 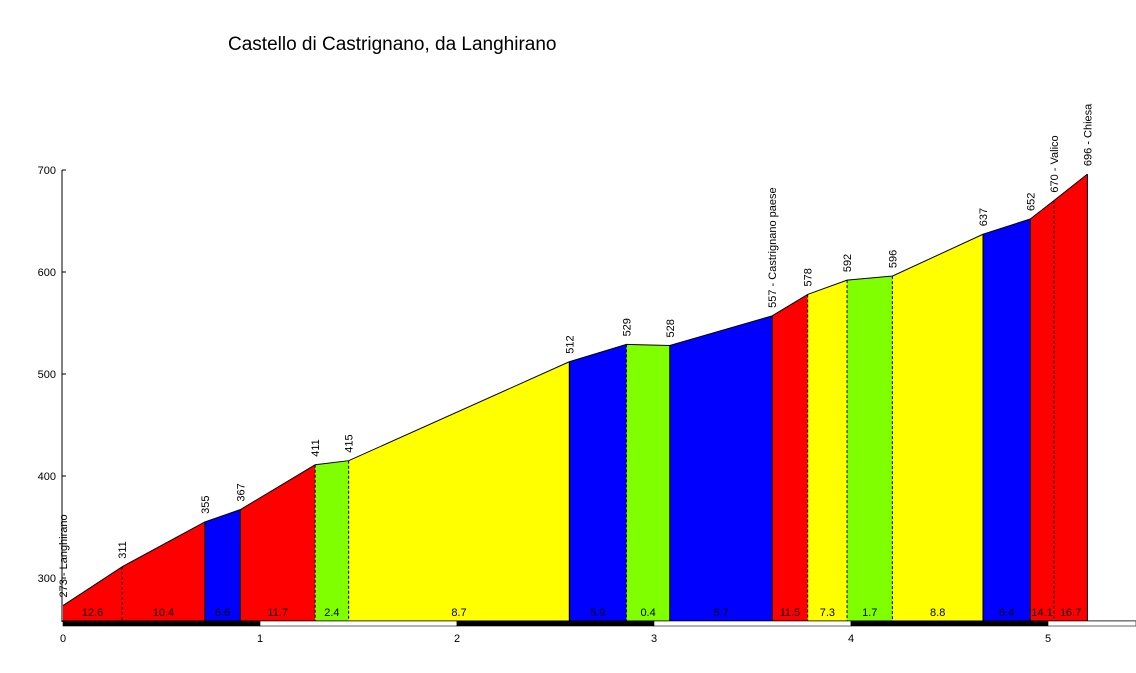 I want to click on x-tick-label: 4, so click(x=851, y=639).